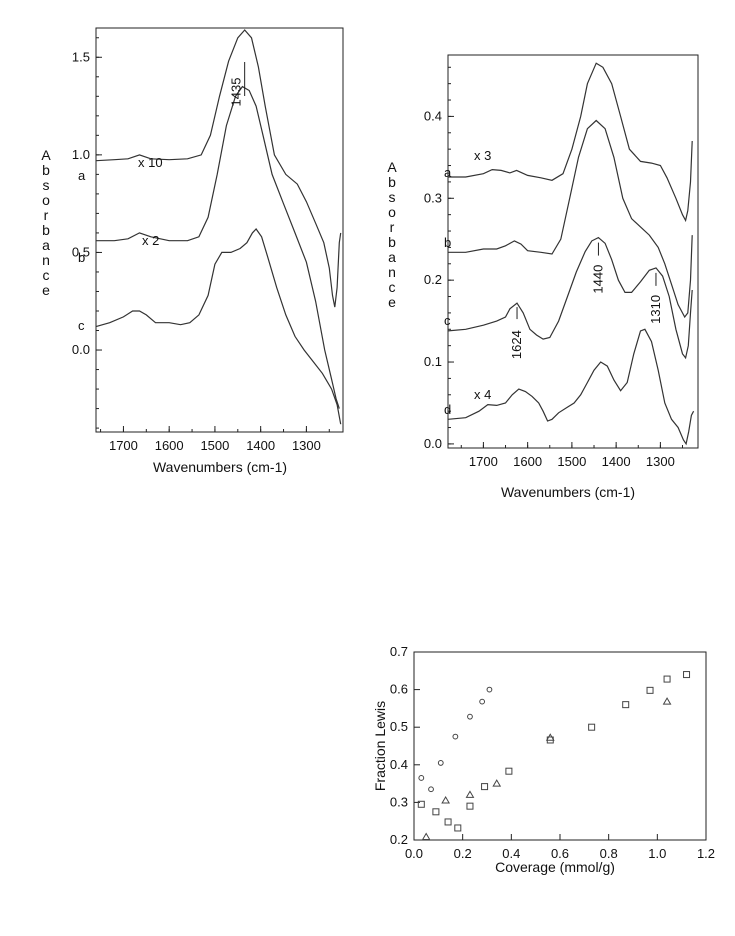 The height and width of the screenshot is (936, 735). Describe the element at coordinates (123, 445) in the screenshot. I see `x-tick-label: 1700` at that location.